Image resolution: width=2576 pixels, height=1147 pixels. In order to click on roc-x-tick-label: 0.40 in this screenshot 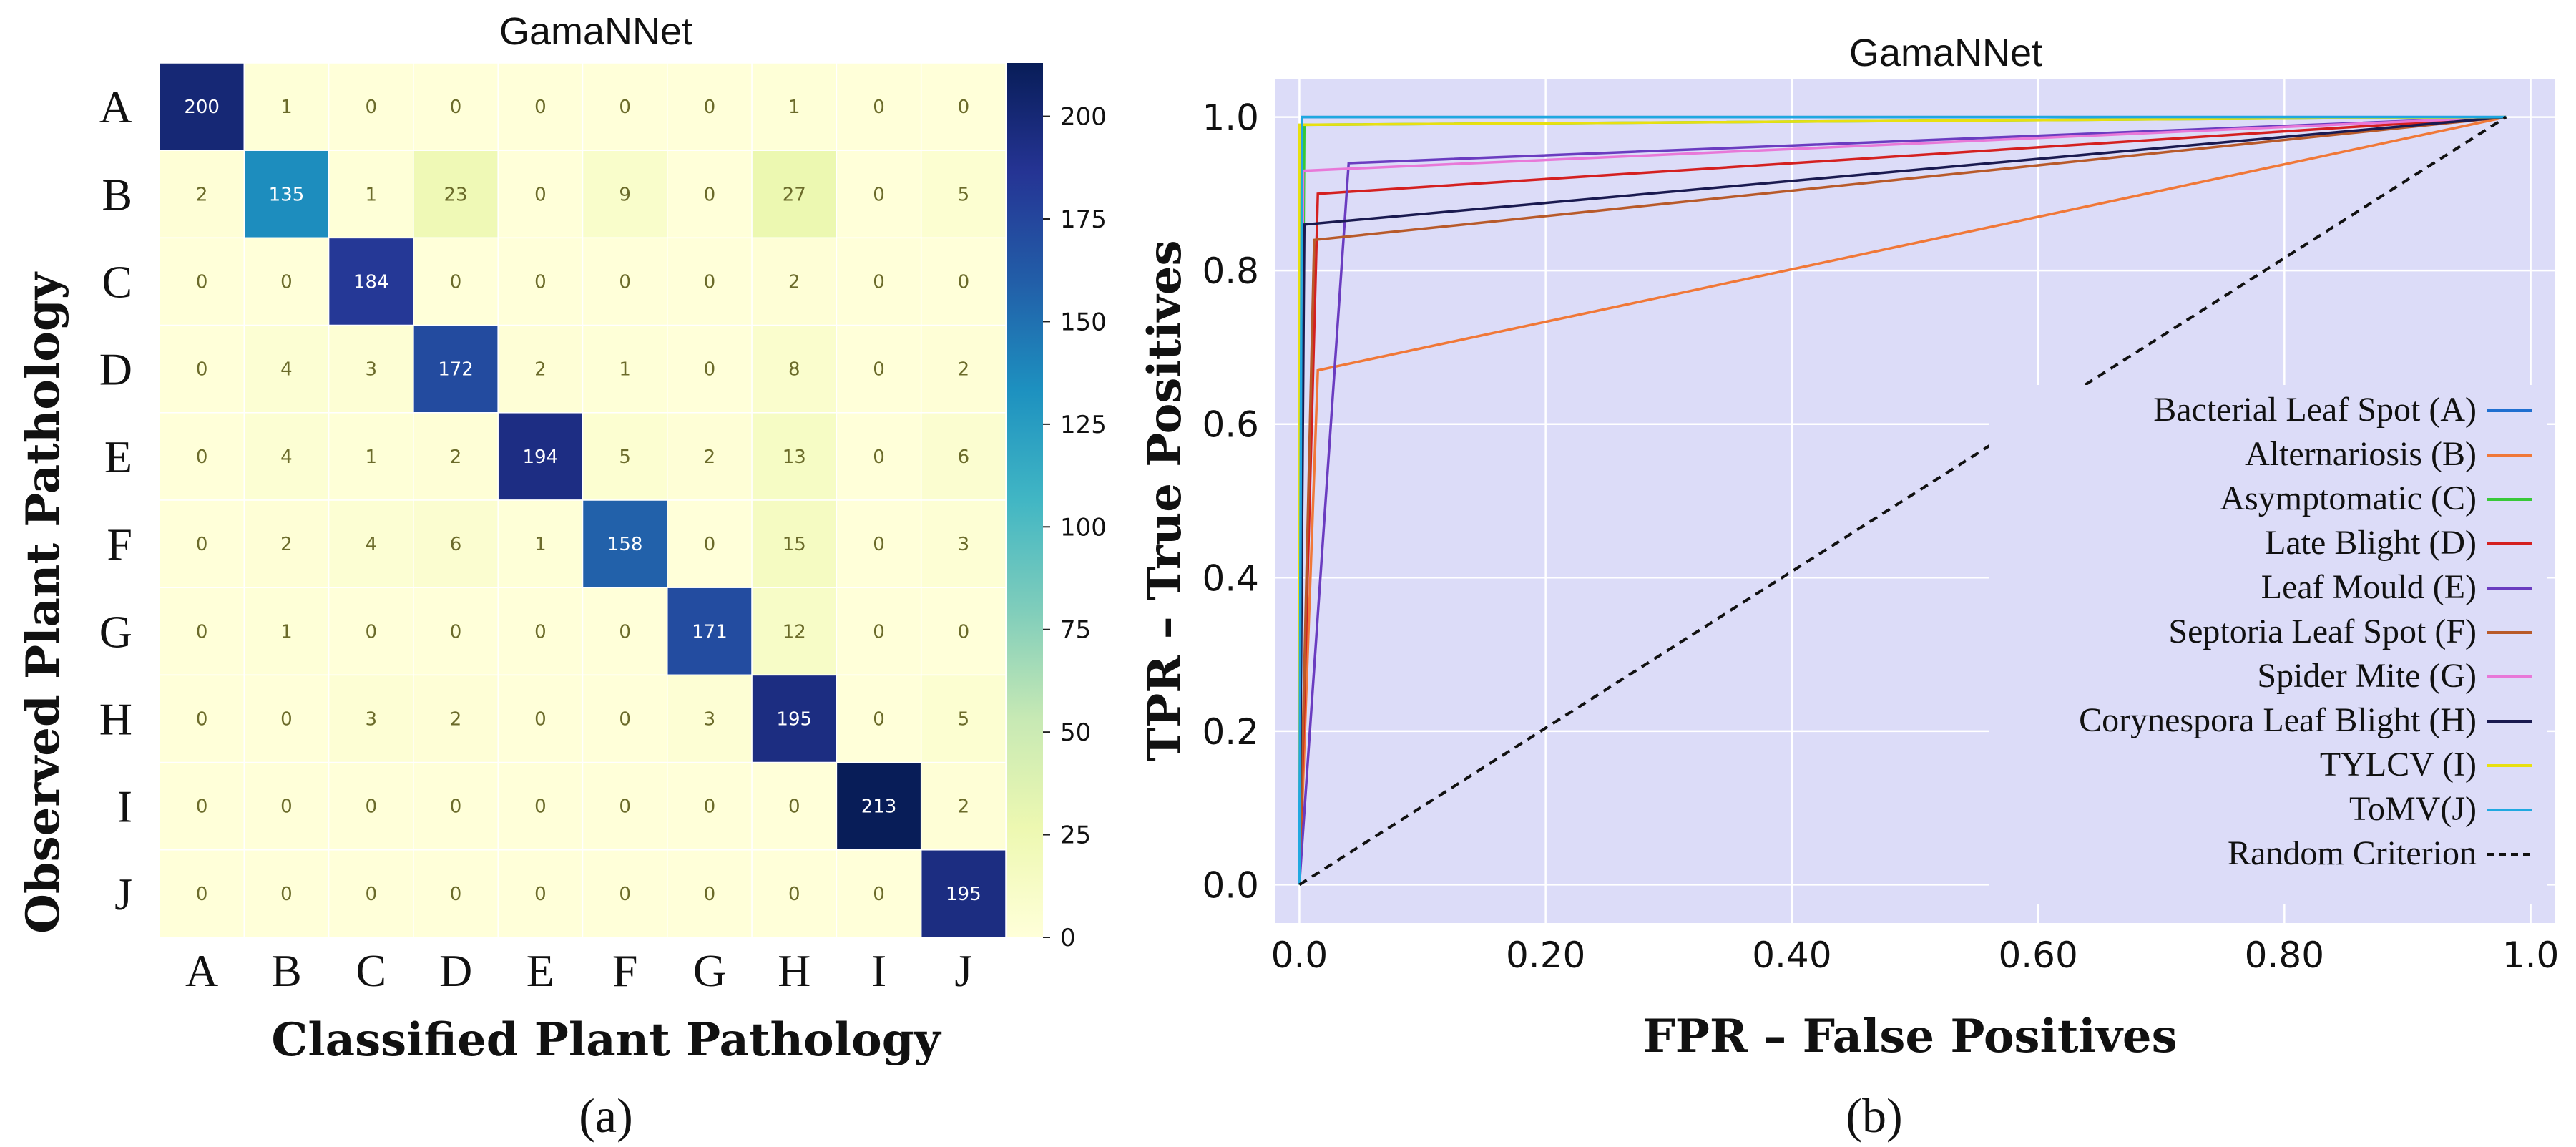, I will do `click(1791, 955)`.